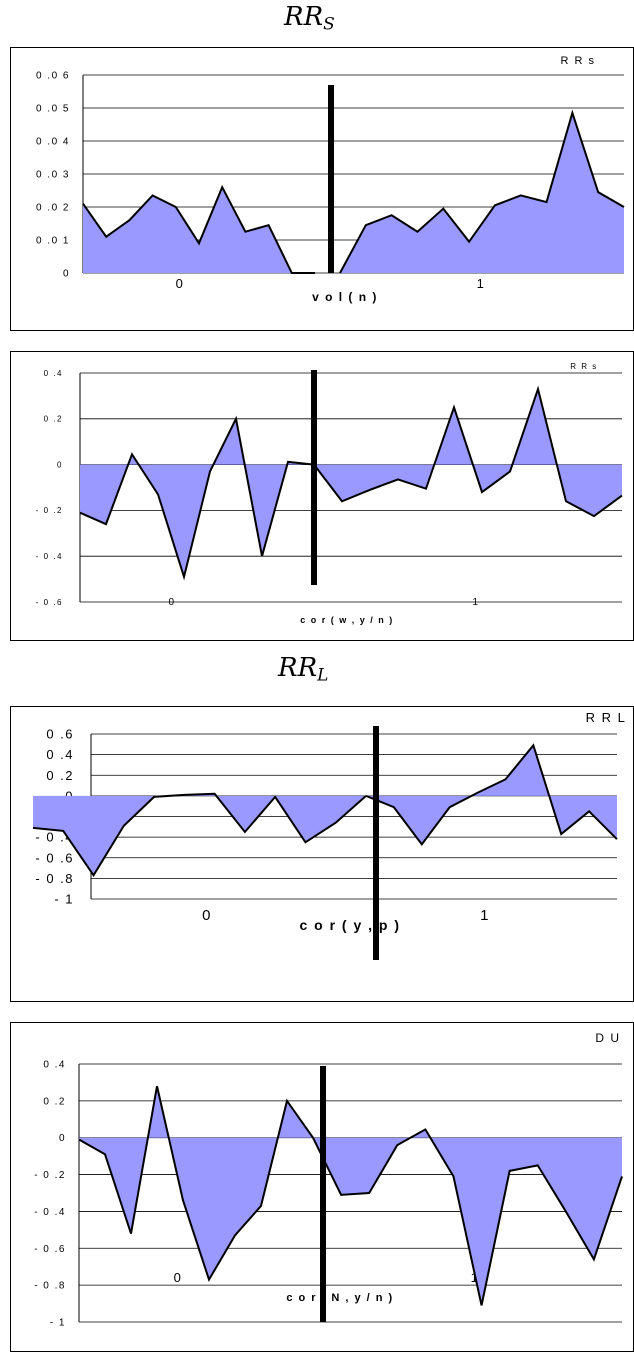  I want to click on y-tick-label: 0 .6, so click(60, 734).